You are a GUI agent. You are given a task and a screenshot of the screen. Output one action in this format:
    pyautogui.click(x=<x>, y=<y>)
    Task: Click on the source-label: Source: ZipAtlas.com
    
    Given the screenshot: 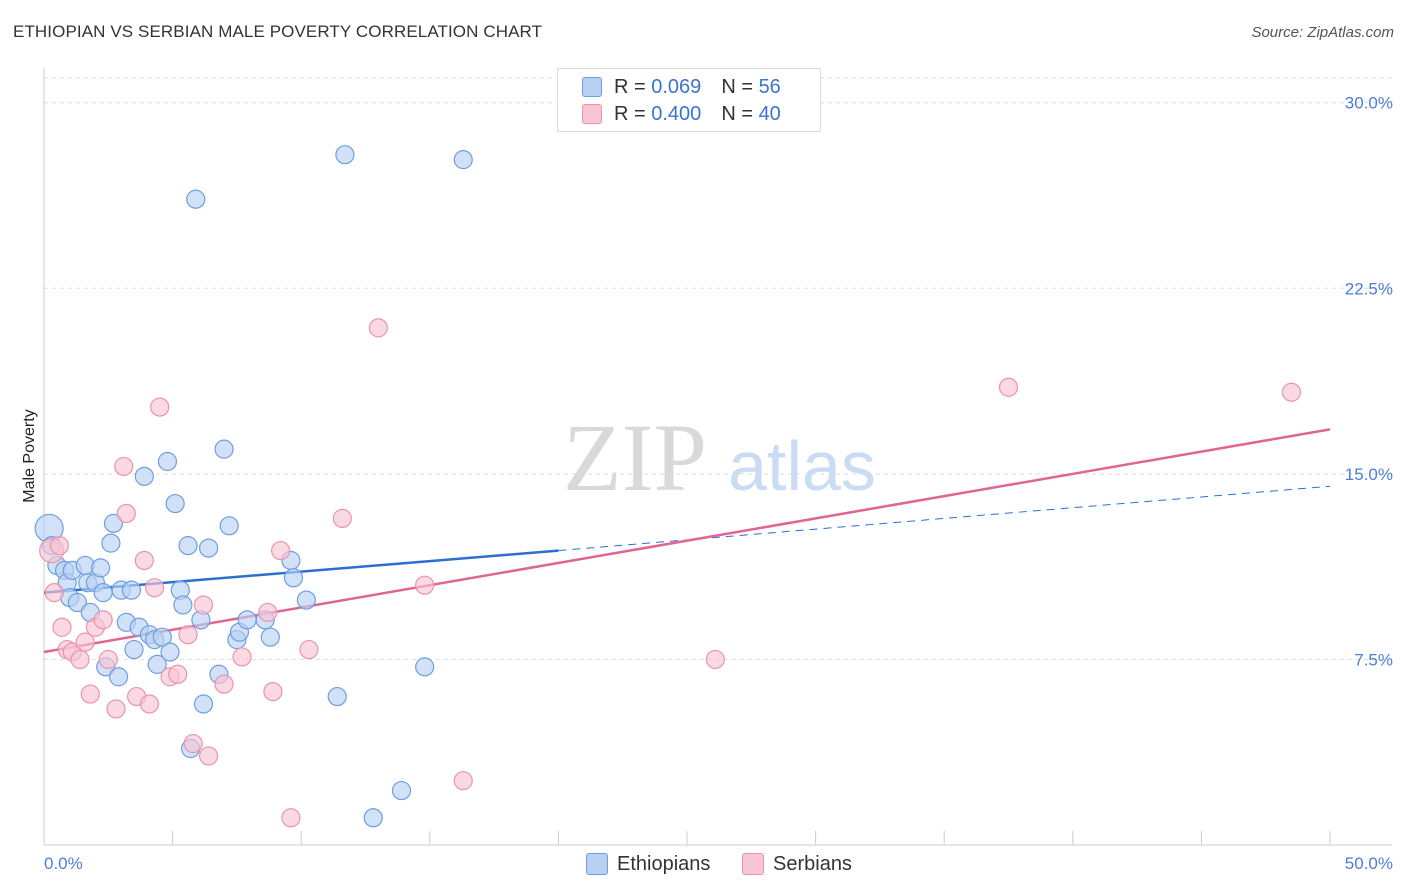 What is the action you would take?
    pyautogui.click(x=1322, y=32)
    